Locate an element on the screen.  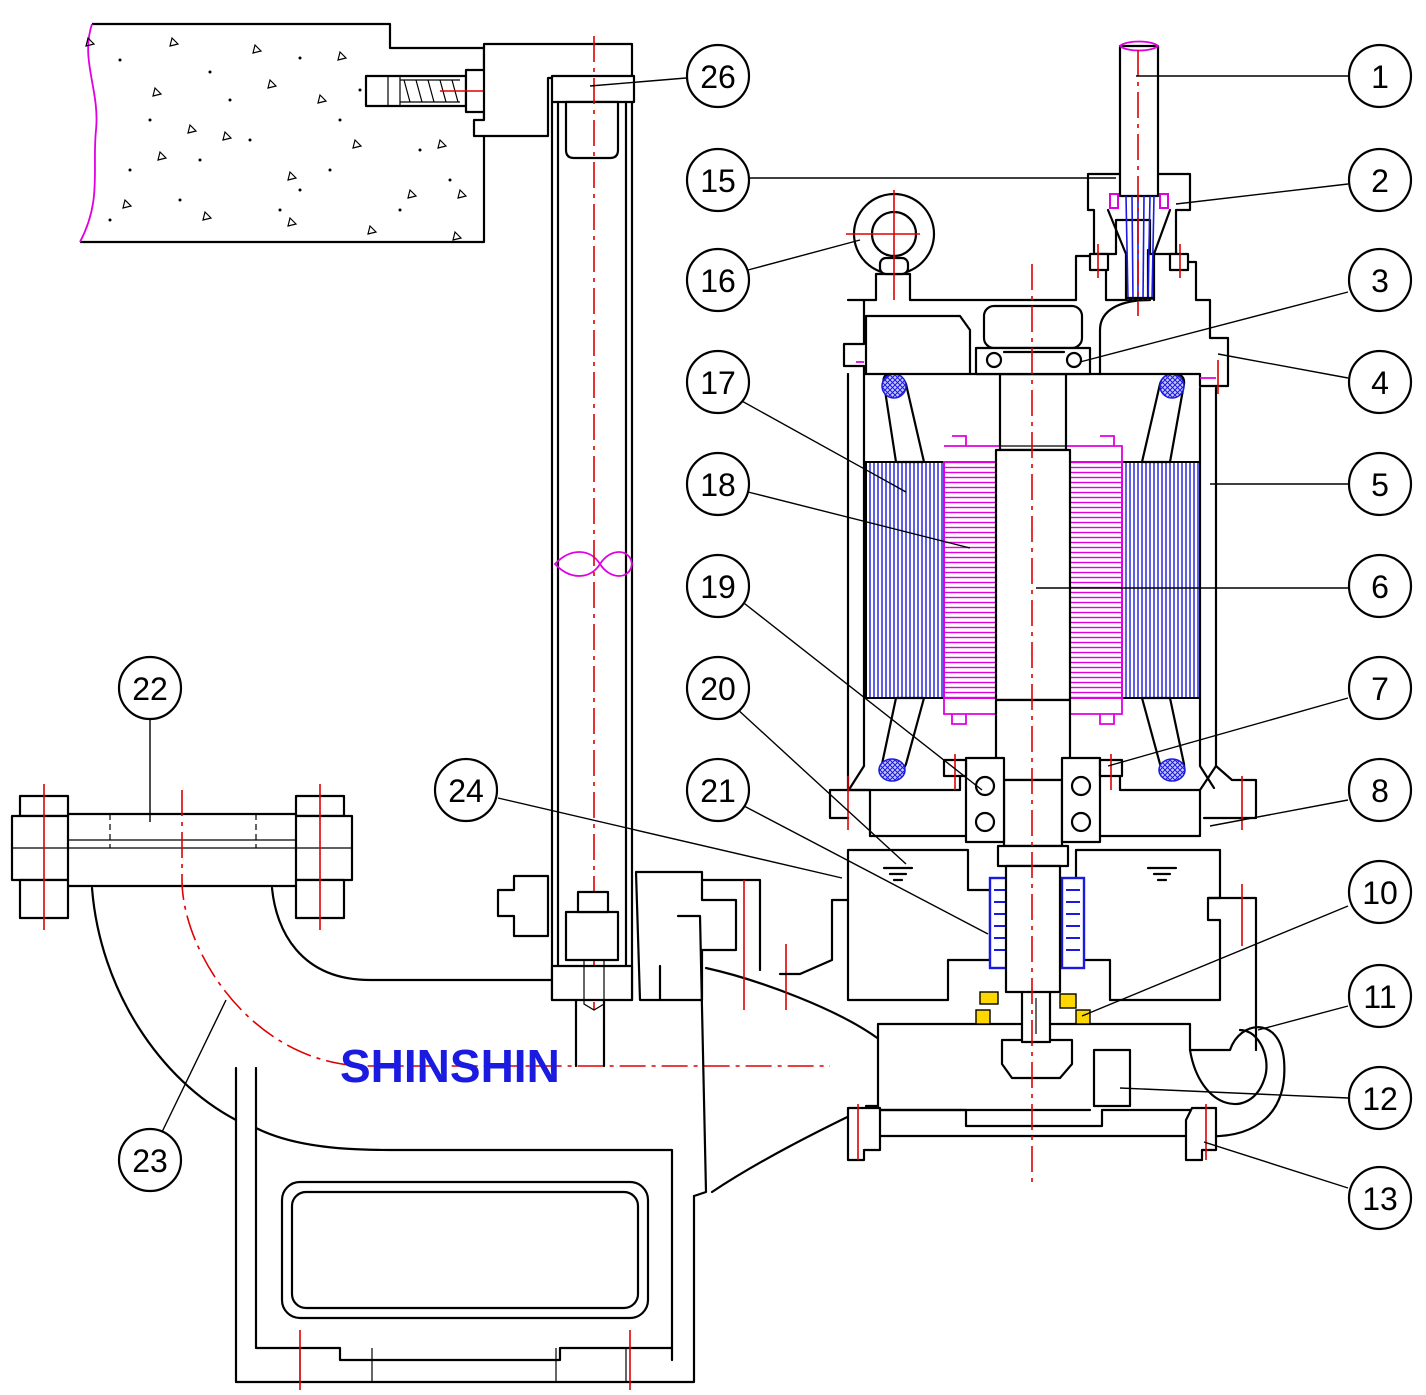
svg-text: 5 is located at coordinates (1380, 485).